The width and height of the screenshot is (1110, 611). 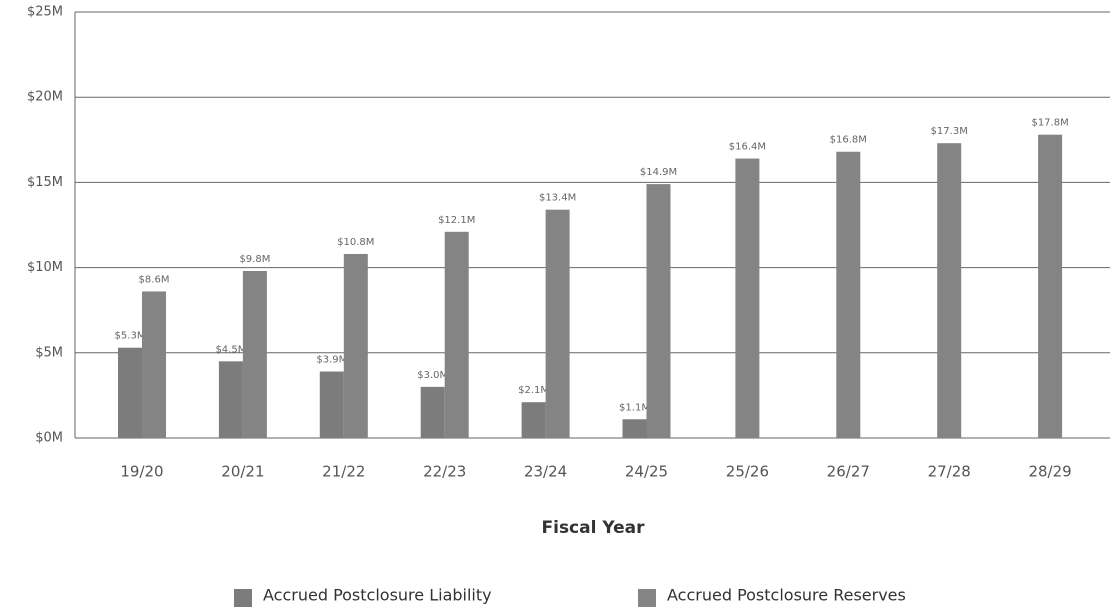 I want to click on y-tick-label: $25M, so click(x=45, y=12).